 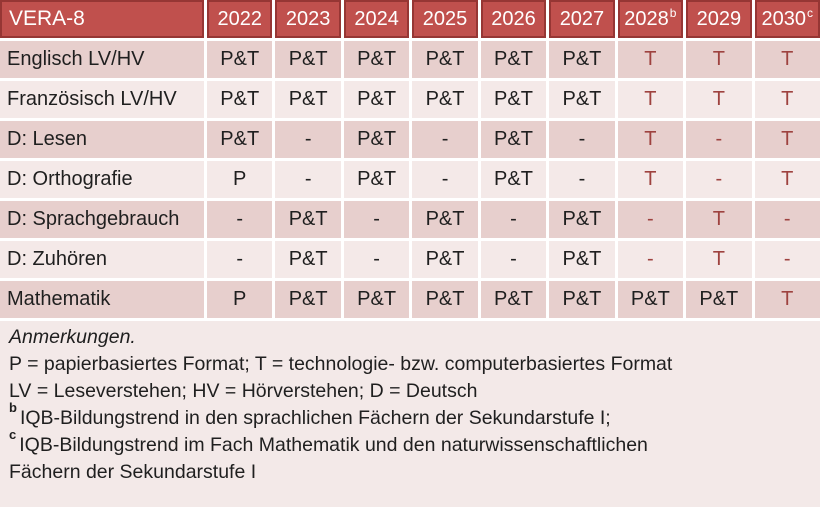 I want to click on year-header-2025: 2025, so click(x=445, y=19).